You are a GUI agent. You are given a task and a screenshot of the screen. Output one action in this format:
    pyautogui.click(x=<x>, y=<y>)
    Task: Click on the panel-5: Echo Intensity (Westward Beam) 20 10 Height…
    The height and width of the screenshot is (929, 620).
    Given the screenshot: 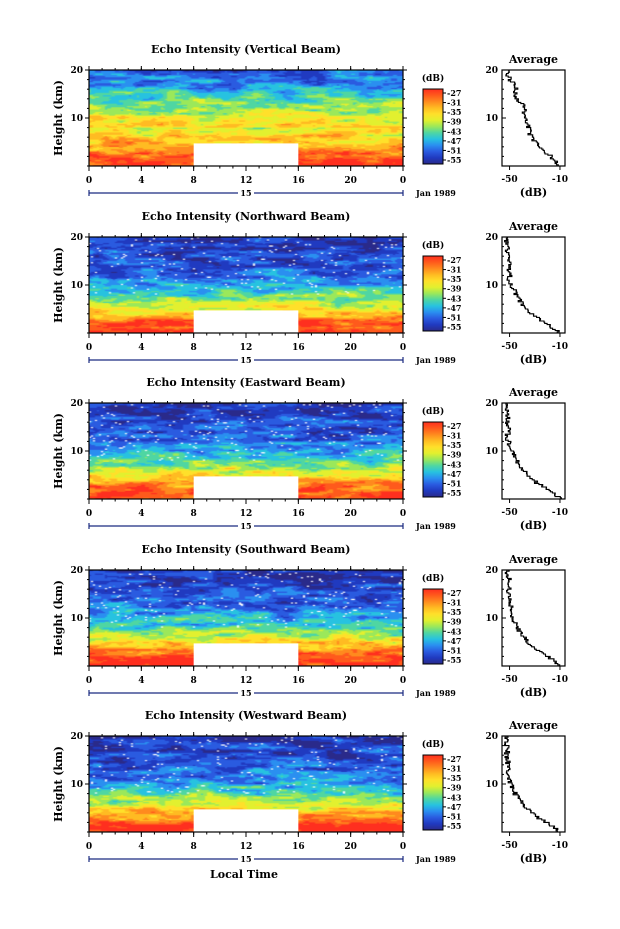 What is the action you would take?
    pyautogui.click(x=310, y=787)
    